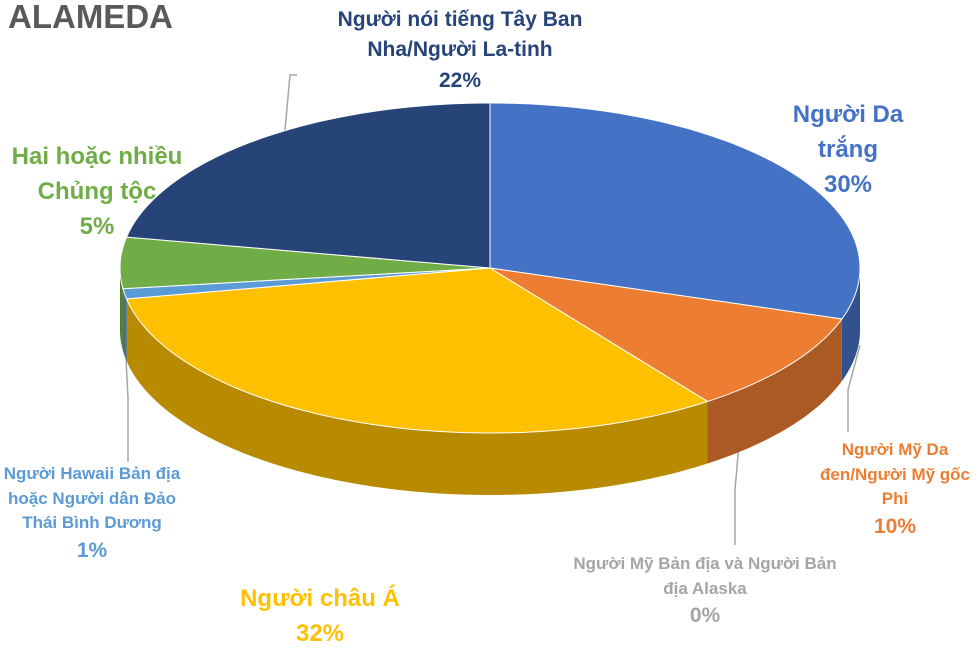 The width and height of the screenshot is (978, 656). Describe the element at coordinates (895, 526) in the screenshot. I see `value-label: 10%` at that location.